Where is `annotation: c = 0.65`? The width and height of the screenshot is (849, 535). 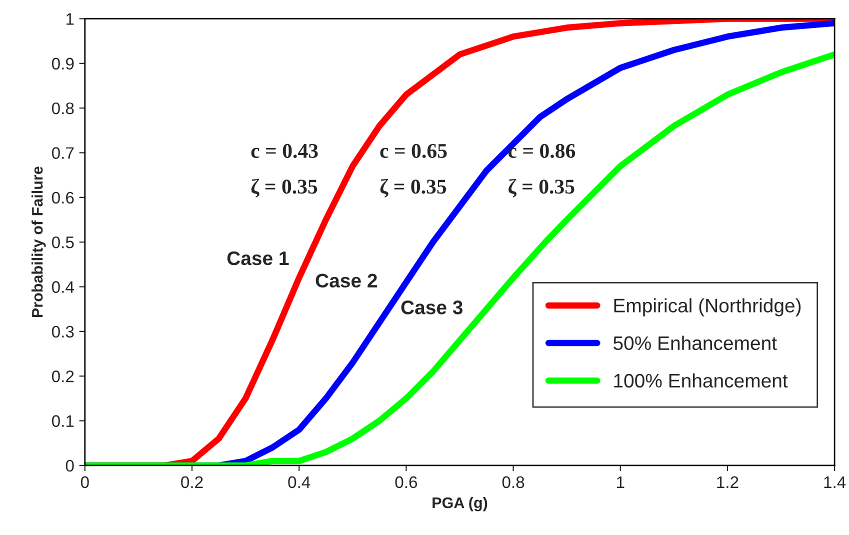 annotation: c = 0.65 is located at coordinates (413, 151).